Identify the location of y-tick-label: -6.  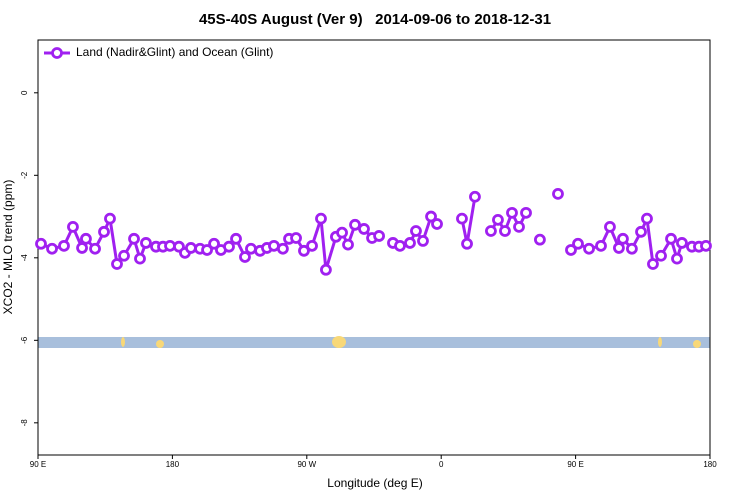
(24, 340).